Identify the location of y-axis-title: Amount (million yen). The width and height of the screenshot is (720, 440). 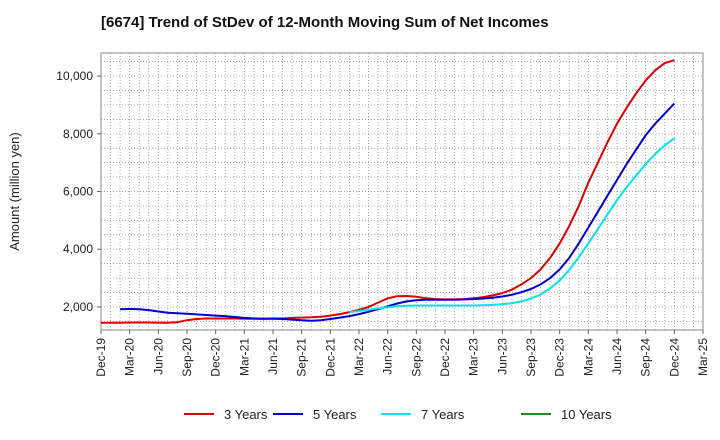
(14, 191).